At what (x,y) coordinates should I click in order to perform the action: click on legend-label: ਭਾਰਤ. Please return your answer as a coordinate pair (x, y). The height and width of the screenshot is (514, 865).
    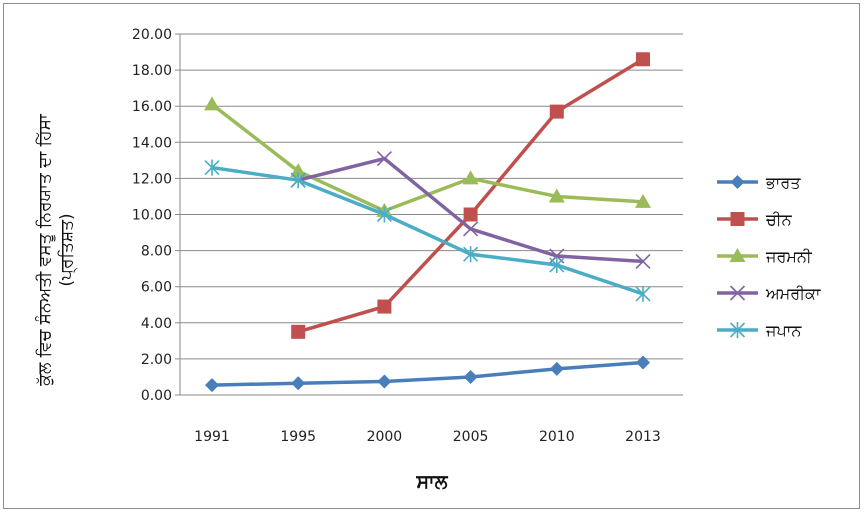
    Looking at the image, I should click on (783, 182).